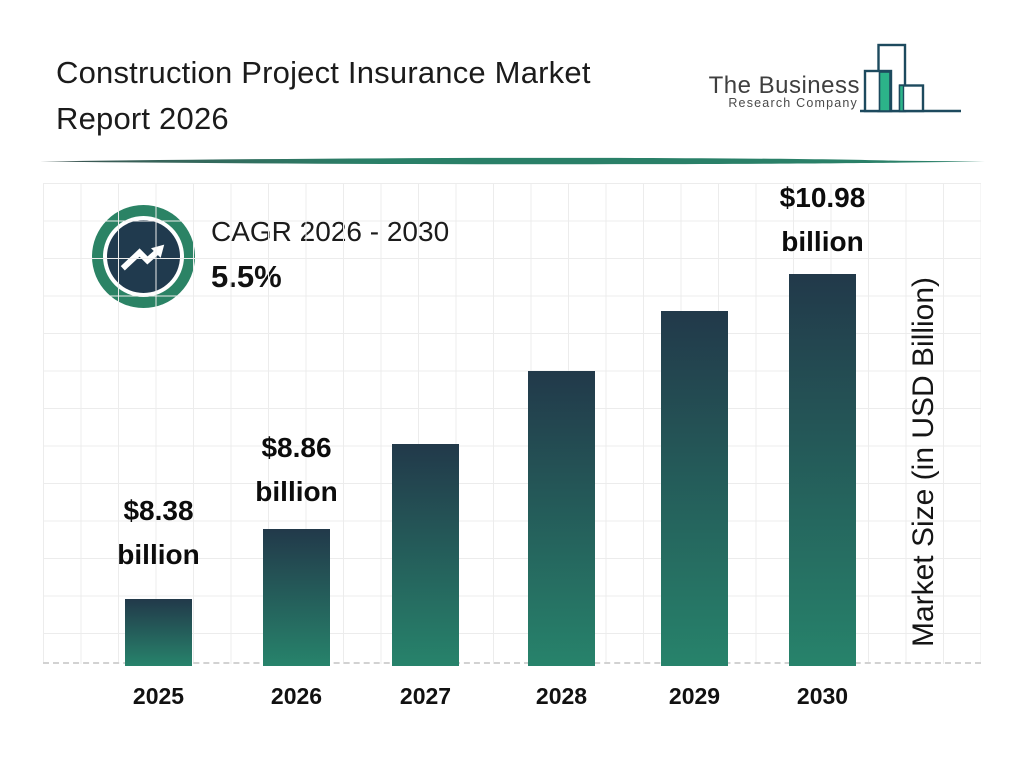 The image size is (1024, 768). What do you see at coordinates (512, 161) in the screenshot?
I see `divider-line` at bounding box center [512, 161].